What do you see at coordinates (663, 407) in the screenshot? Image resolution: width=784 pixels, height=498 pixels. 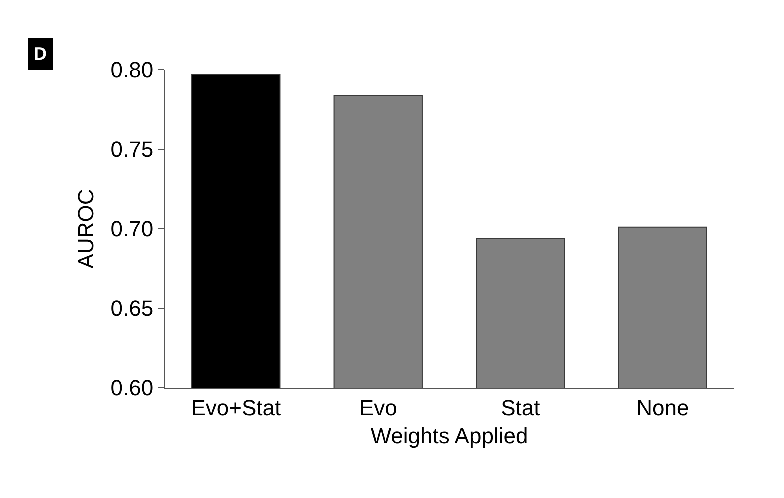 I see `x-tick-label: None` at bounding box center [663, 407].